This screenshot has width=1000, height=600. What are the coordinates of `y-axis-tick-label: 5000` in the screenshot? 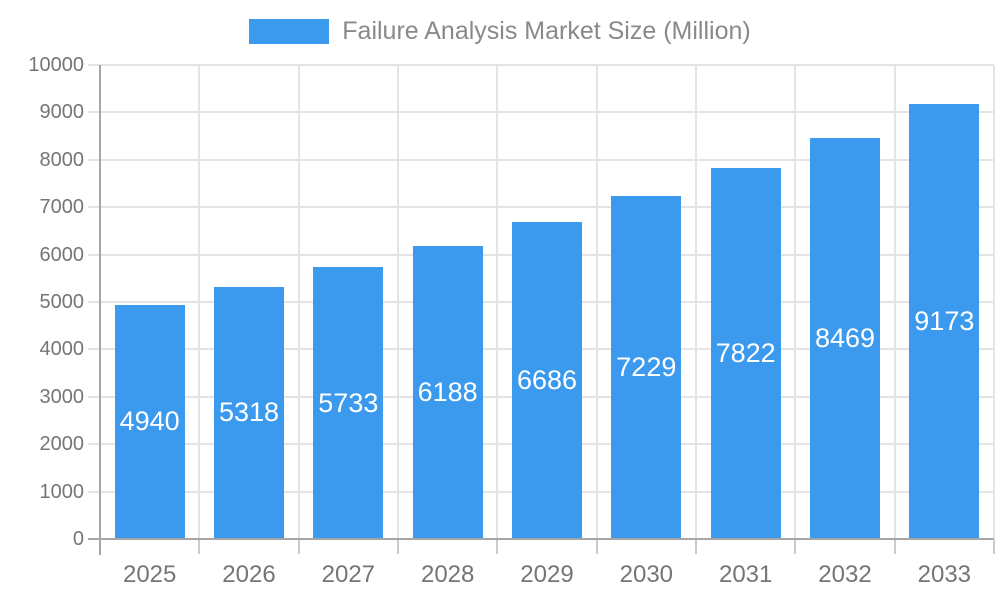 It's located at (62, 302).